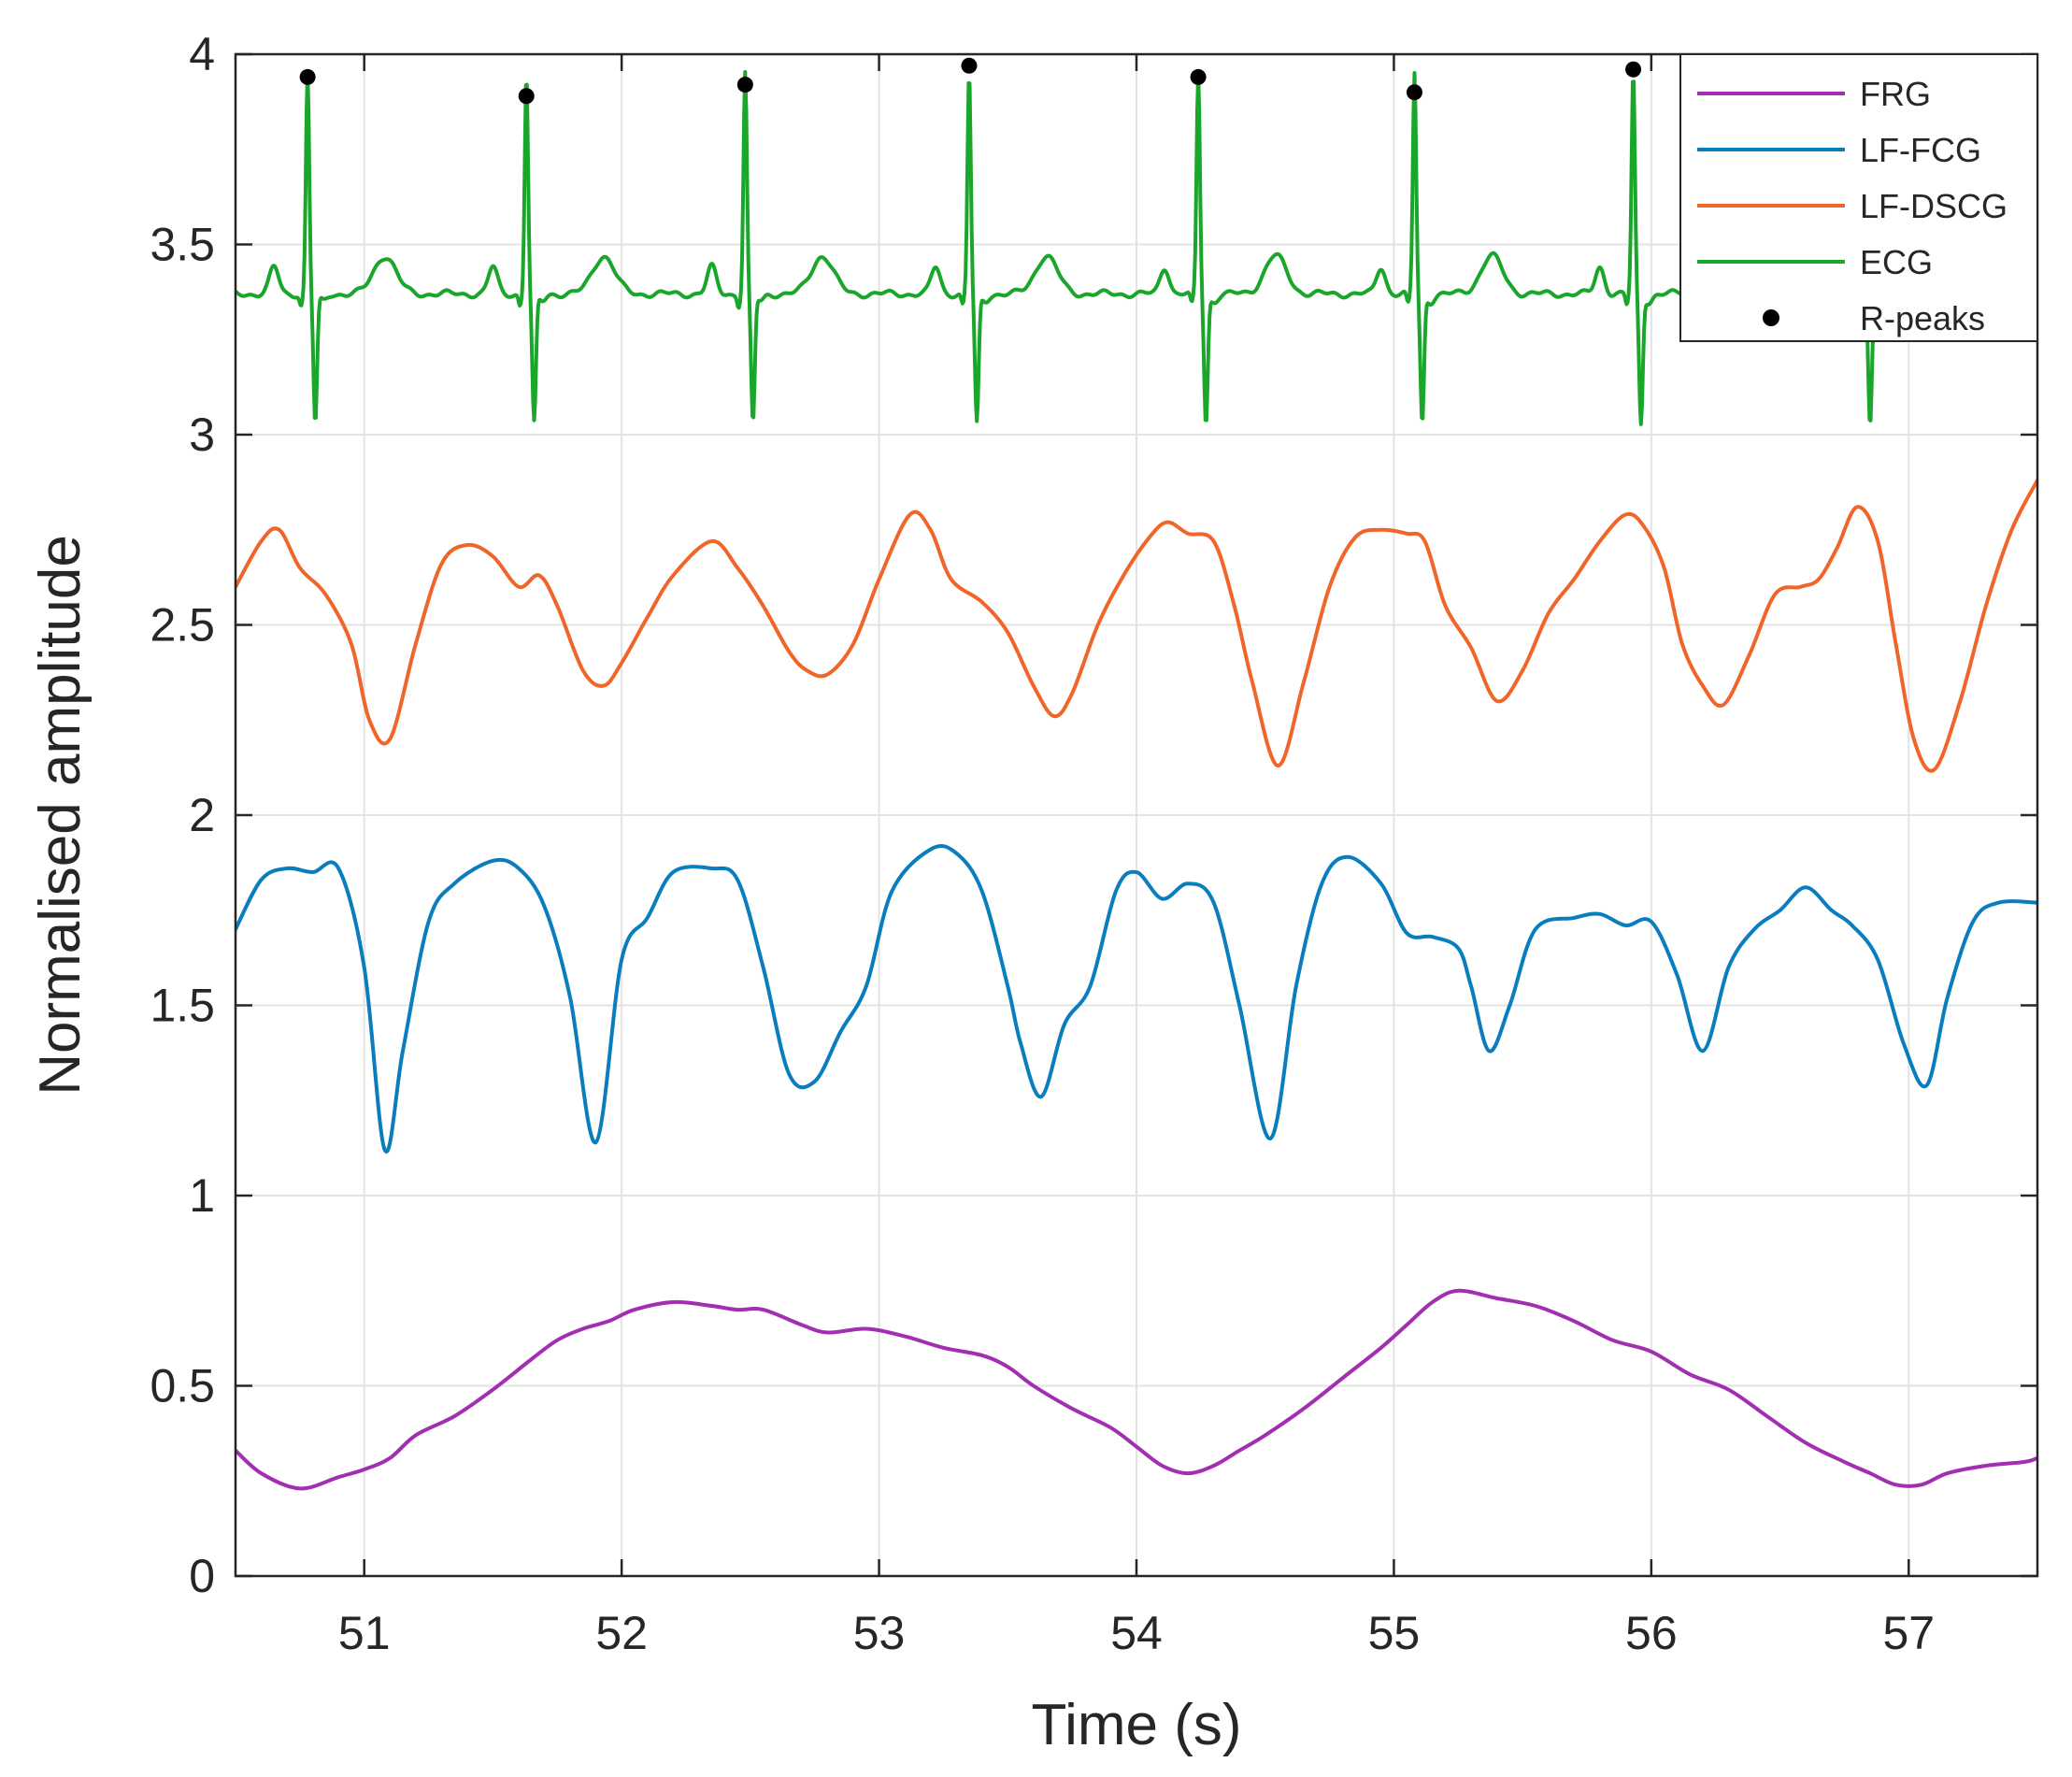 The height and width of the screenshot is (1777, 2072). What do you see at coordinates (1394, 1633) in the screenshot?
I see `x-tick-label: 55` at bounding box center [1394, 1633].